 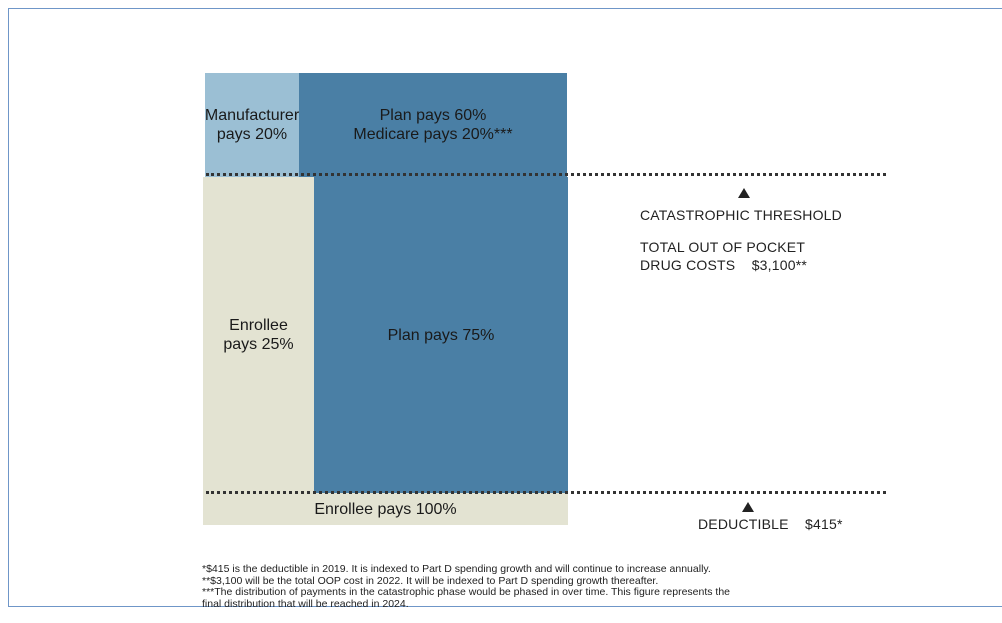 I want to click on deductible-label: DEDUCTIBLE $415*, so click(x=770, y=524).